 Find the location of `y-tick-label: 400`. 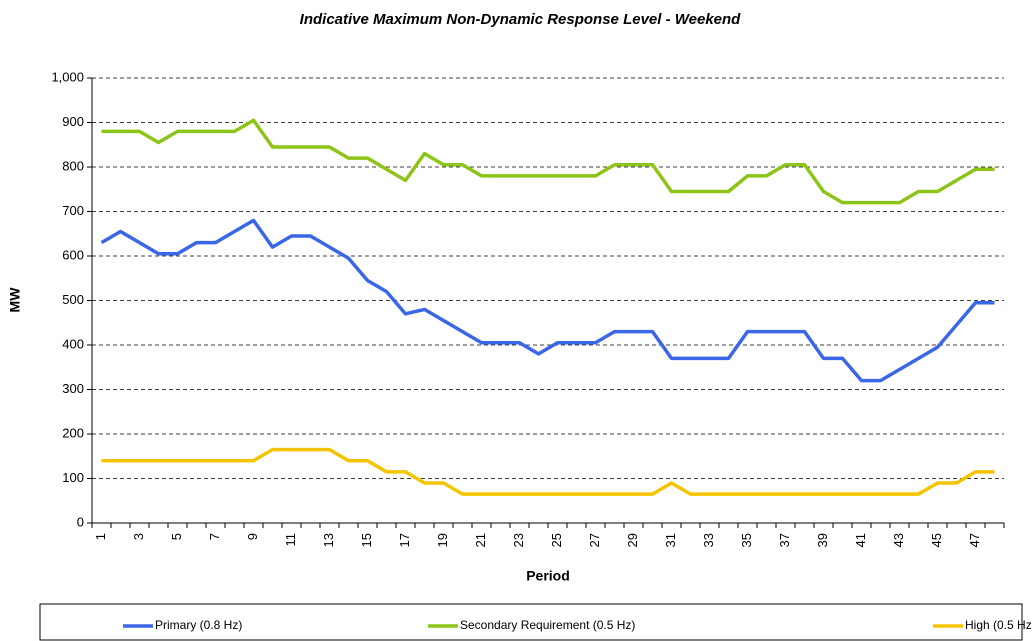

y-tick-label: 400 is located at coordinates (73, 343).